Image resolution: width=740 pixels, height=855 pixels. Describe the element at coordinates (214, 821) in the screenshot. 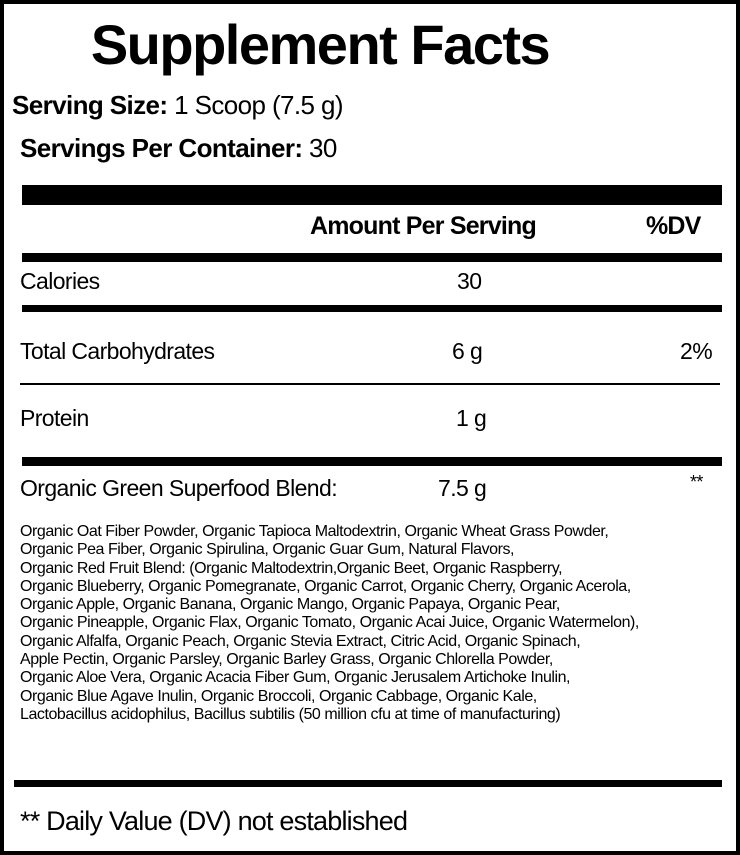

I see `footnote: ** Daily Value (DV) not established` at that location.